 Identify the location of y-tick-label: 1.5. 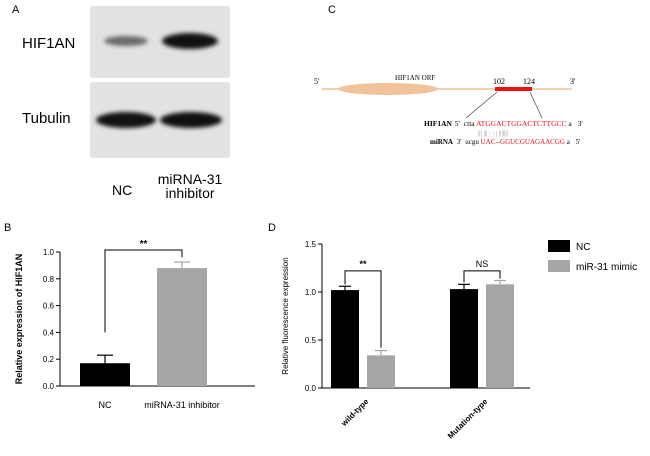
(311, 244).